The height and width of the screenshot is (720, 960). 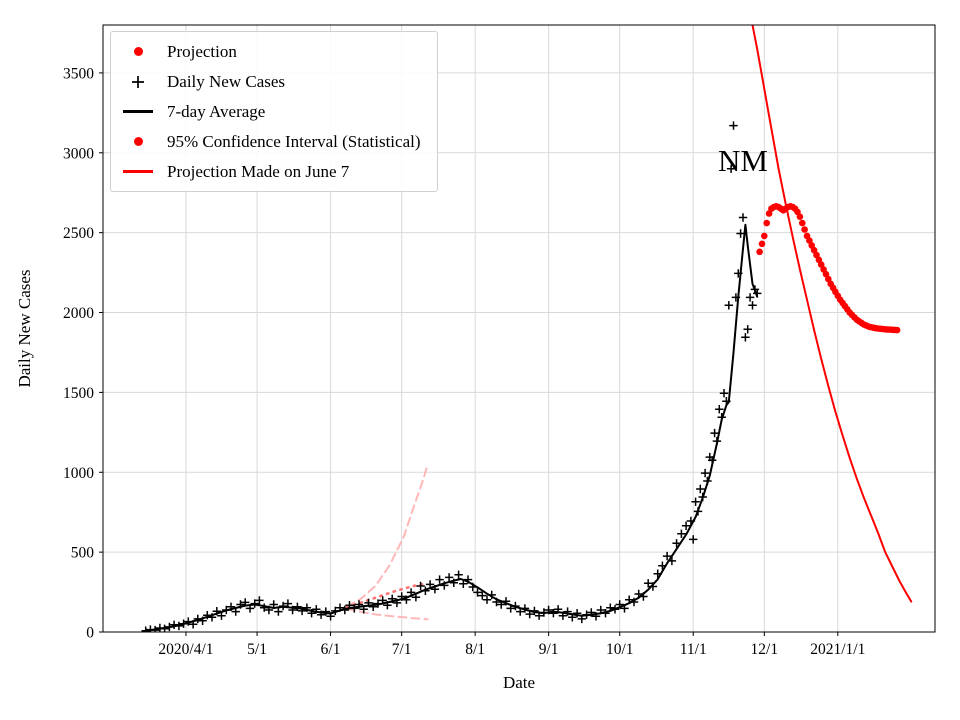 What do you see at coordinates (78, 393) in the screenshot?
I see `y-tick-label: 1500` at bounding box center [78, 393].